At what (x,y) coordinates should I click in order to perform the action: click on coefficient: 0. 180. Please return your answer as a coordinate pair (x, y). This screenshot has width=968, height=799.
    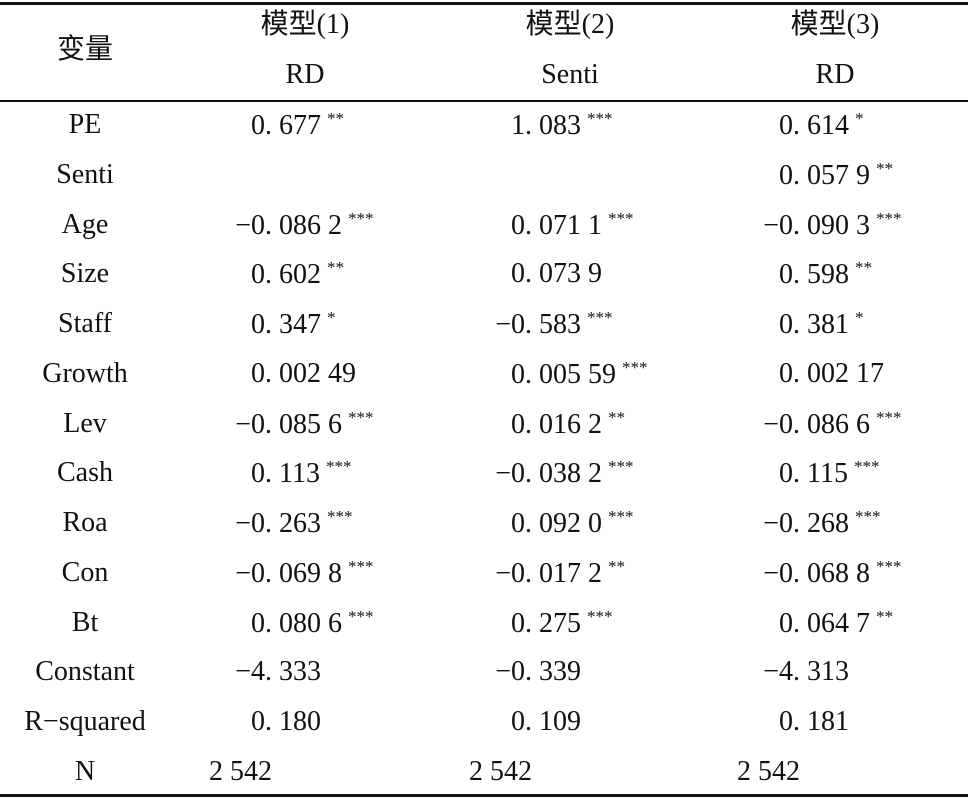
    Looking at the image, I should click on (286, 722).